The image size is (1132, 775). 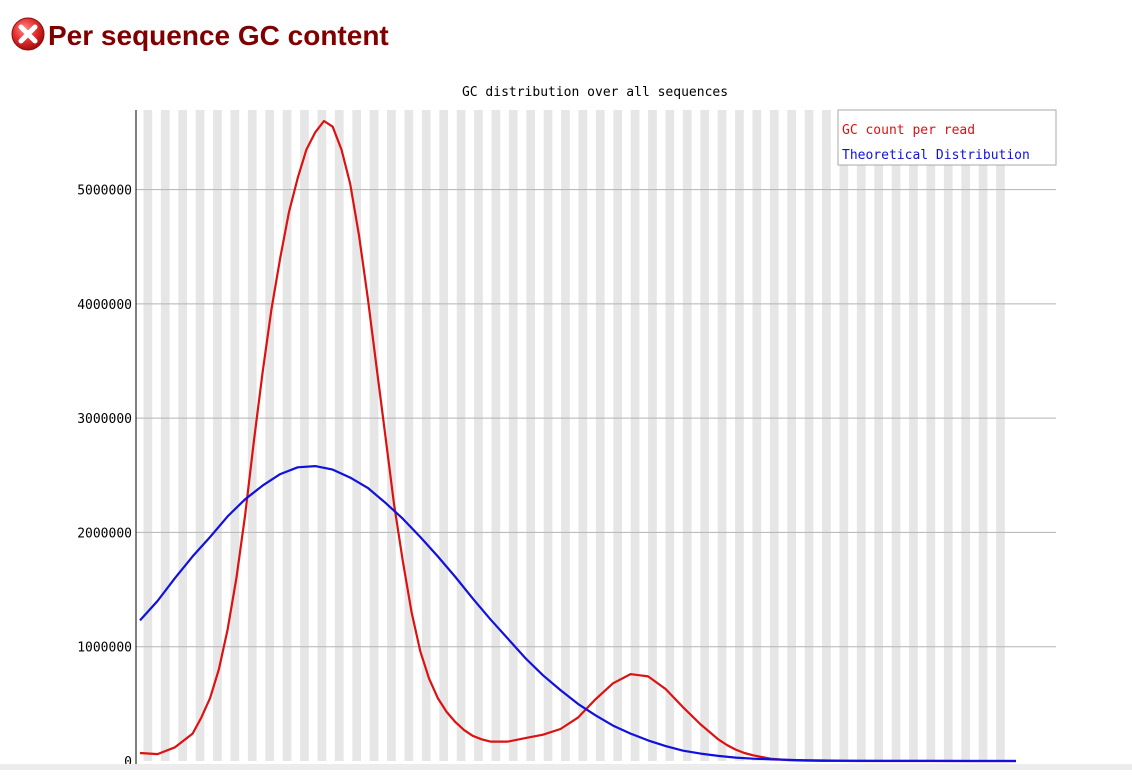 What do you see at coordinates (908, 130) in the screenshot?
I see `legend-entry-gc-count: GC count per read` at bounding box center [908, 130].